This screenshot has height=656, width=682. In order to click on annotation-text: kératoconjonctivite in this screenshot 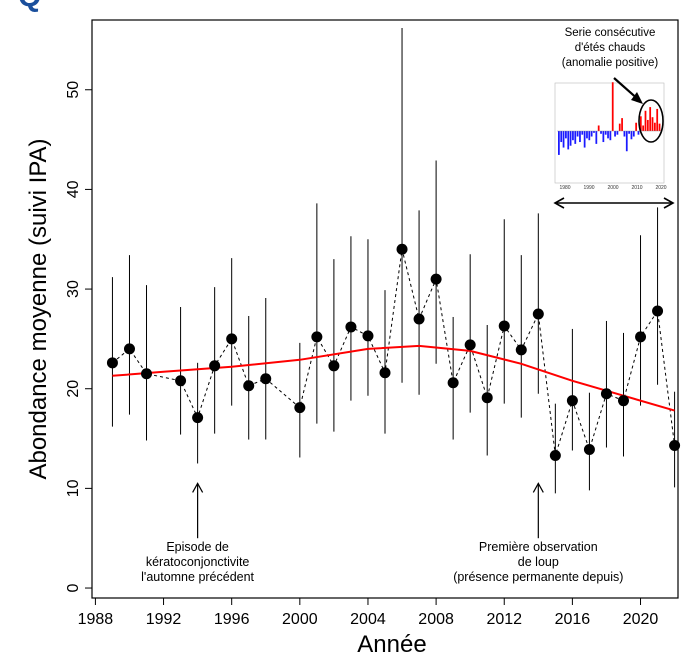, I will do `click(198, 562)`.